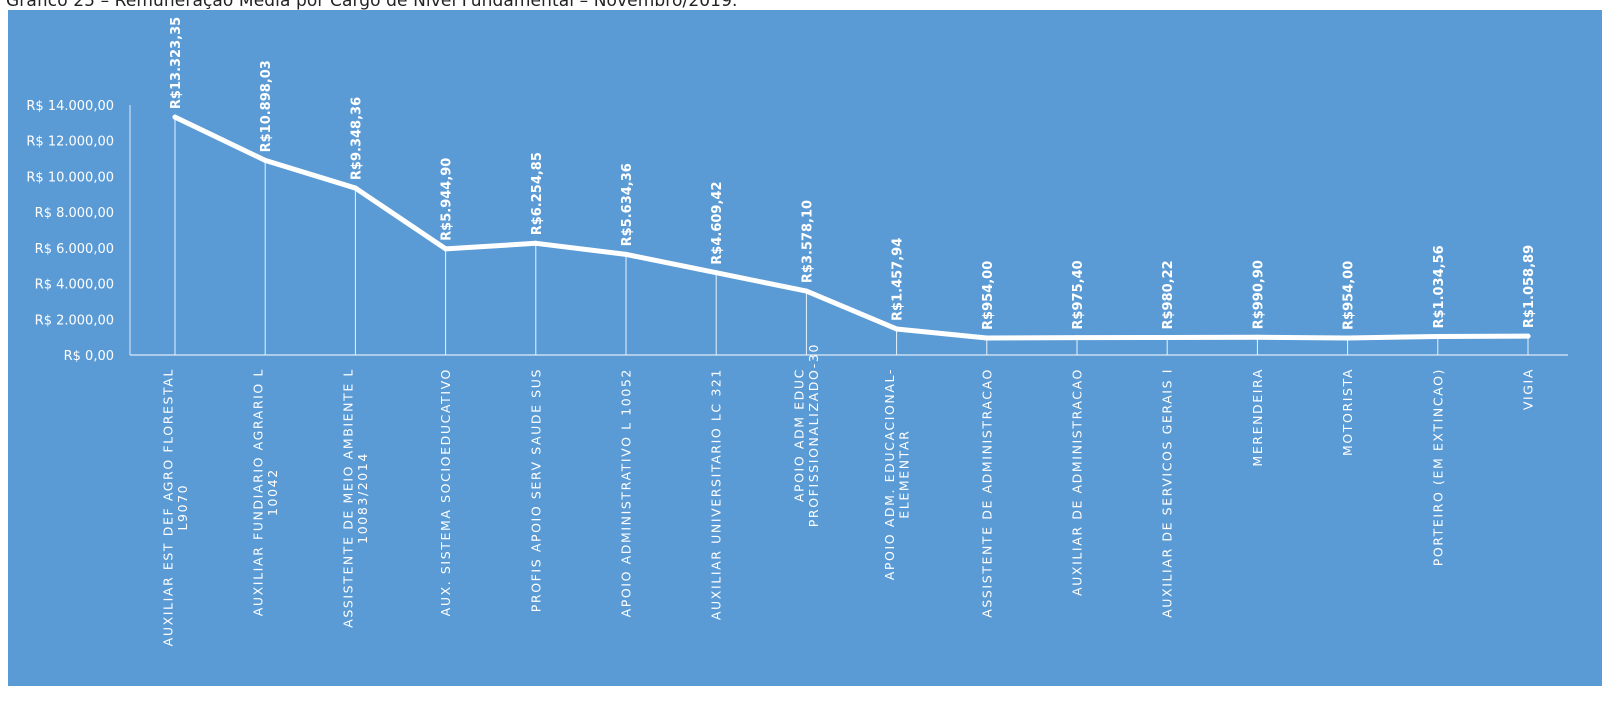 The width and height of the screenshot is (1602, 702). What do you see at coordinates (182, 507) in the screenshot?
I see `x-tick-label-line: L9070` at bounding box center [182, 507].